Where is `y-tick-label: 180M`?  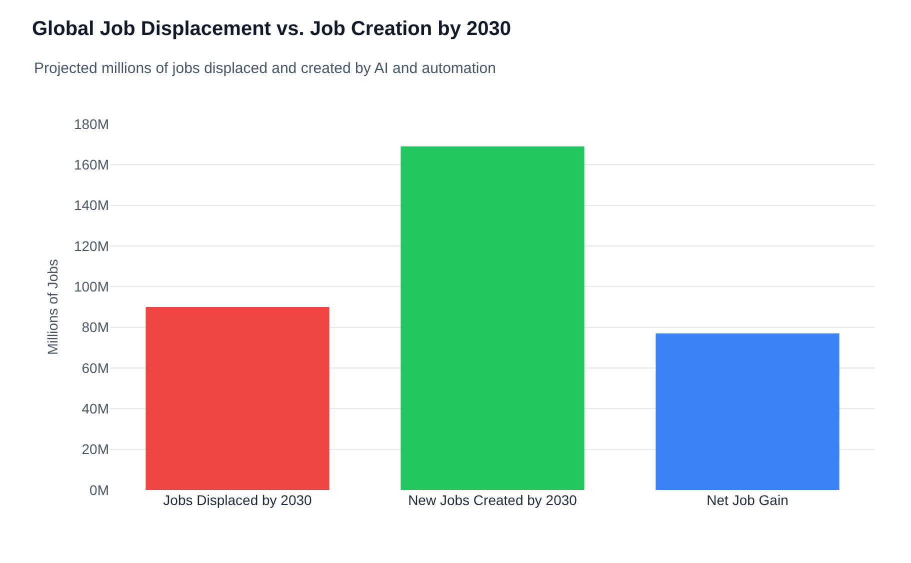
y-tick-label: 180M is located at coordinates (91, 124).